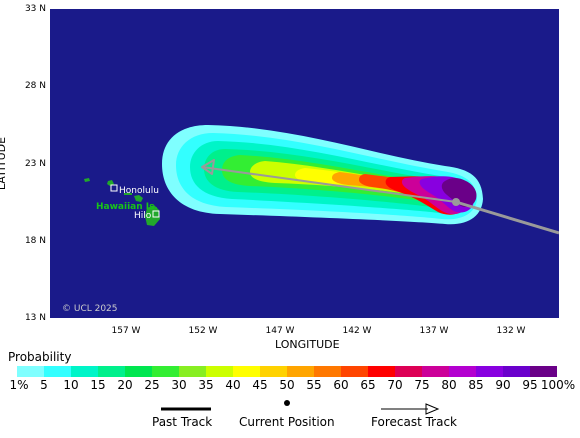 Image resolution: width=580 pixels, height=438 pixels. Describe the element at coordinates (434, 331) in the screenshot. I see `lon-label-137w: 137 W` at that location.